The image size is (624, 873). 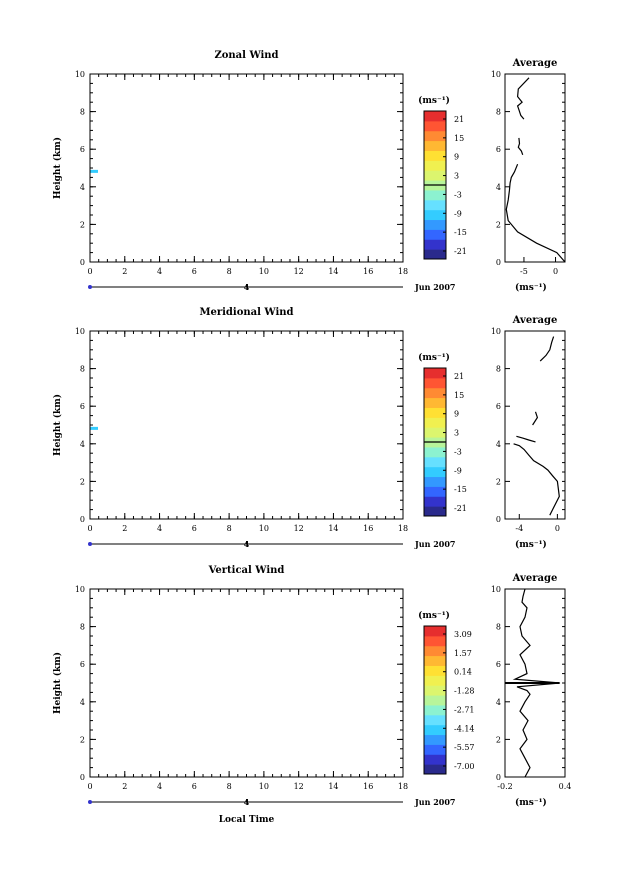 What do you see at coordinates (247, 820) in the screenshot?
I see `x-axis-label: Local Time` at bounding box center [247, 820].